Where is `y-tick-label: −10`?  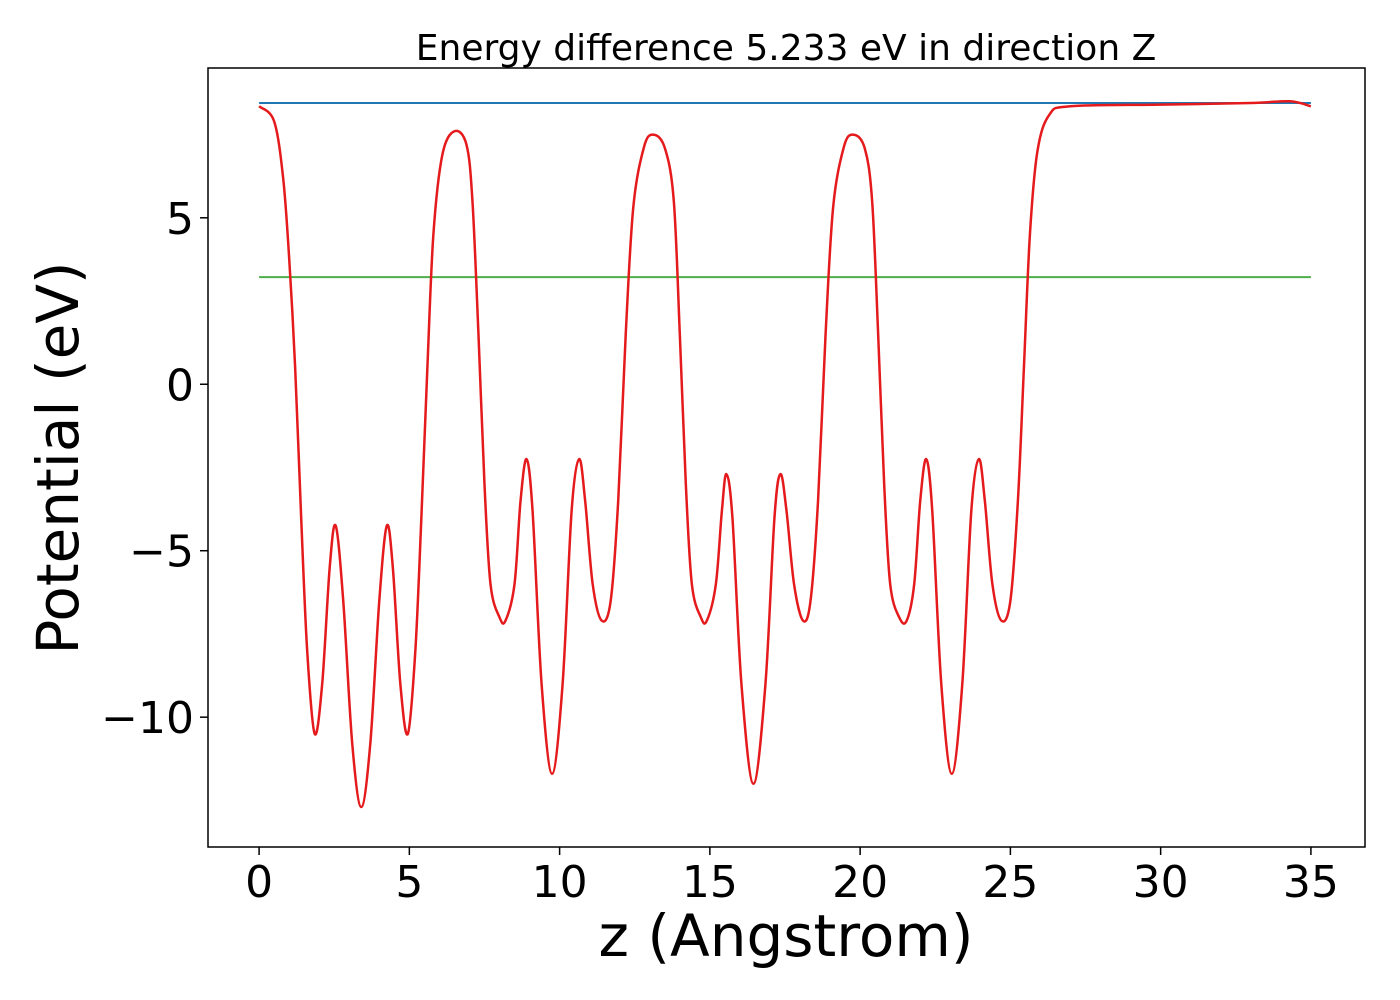
y-tick-label: −10 is located at coordinates (147, 718).